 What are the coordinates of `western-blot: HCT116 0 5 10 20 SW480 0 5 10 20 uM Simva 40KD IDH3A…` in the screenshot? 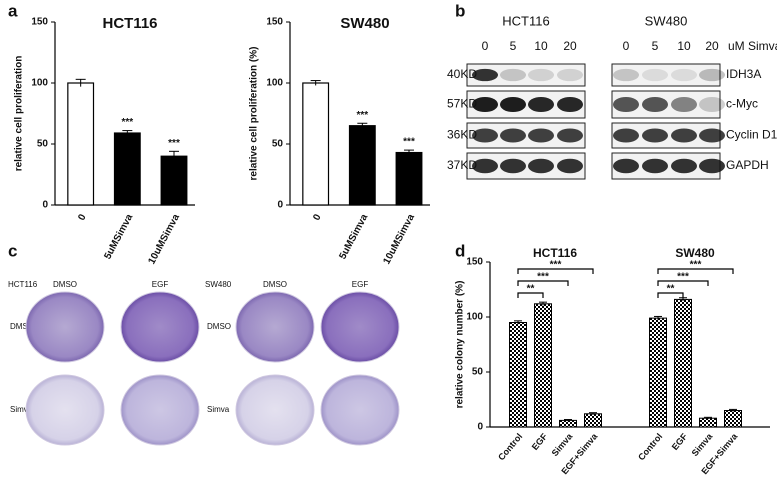 It's located at (612, 96).